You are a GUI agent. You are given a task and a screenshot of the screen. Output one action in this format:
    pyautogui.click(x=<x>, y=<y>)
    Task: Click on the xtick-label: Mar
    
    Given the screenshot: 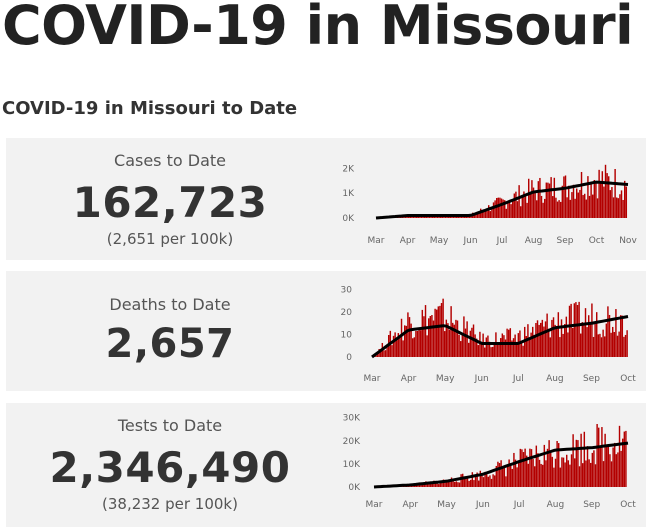 What is the action you would take?
    pyautogui.click(x=376, y=241)
    